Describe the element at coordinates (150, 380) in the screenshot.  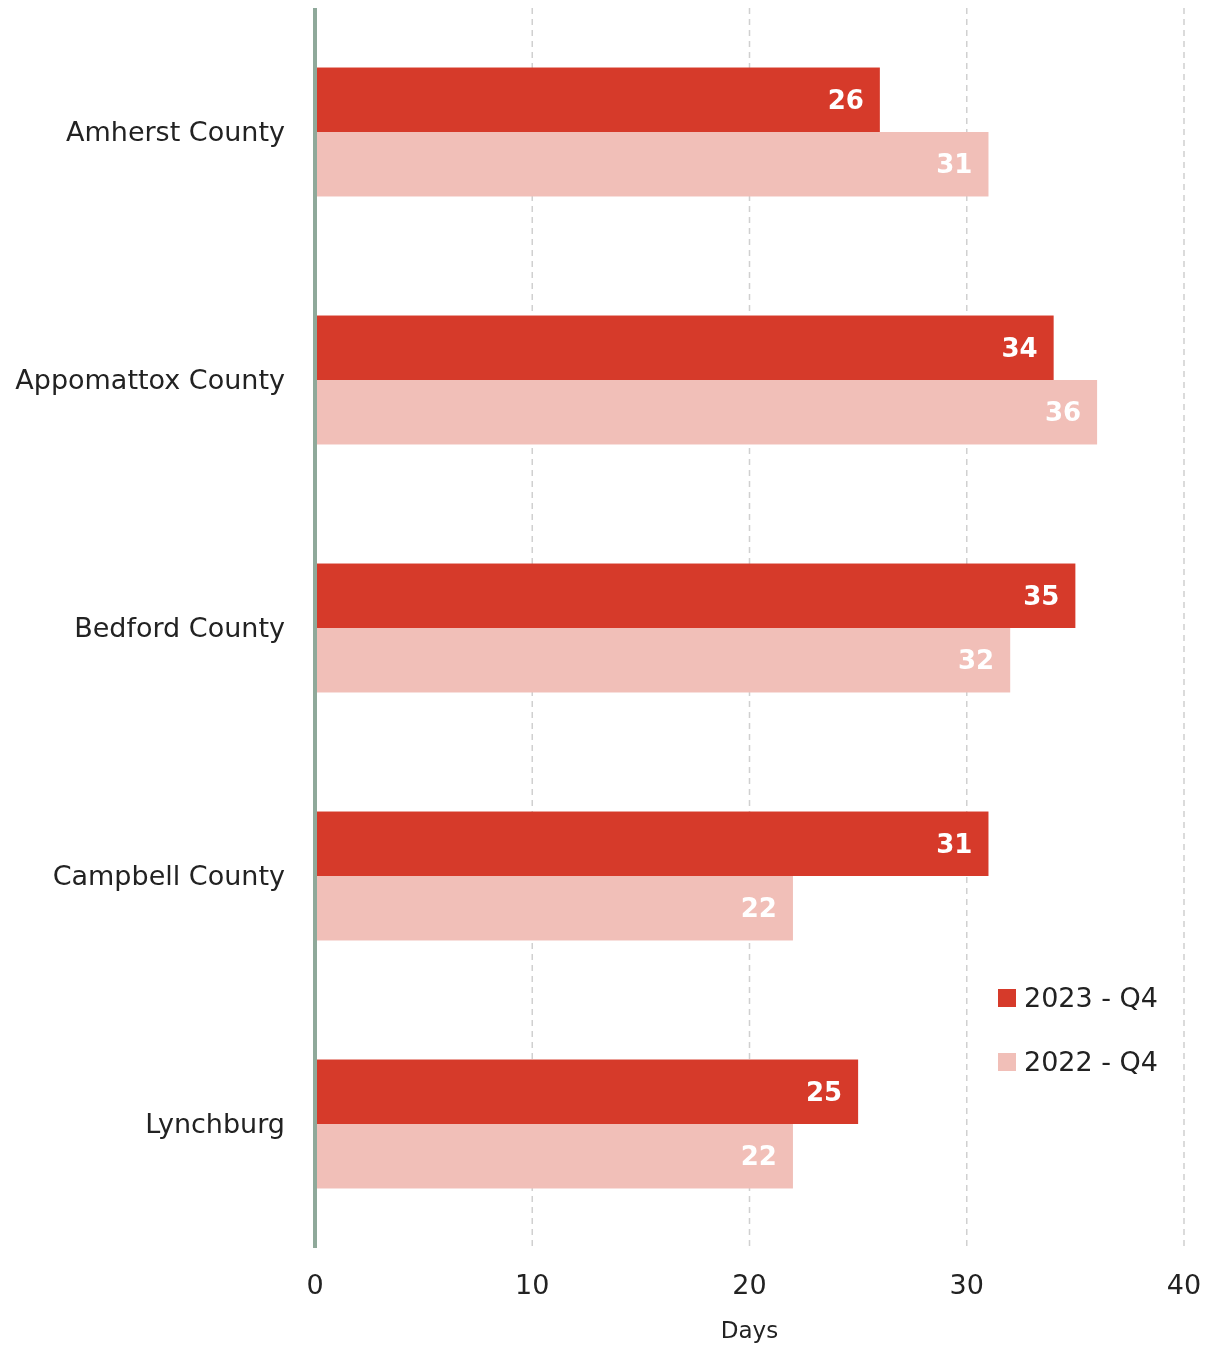
I see `y-tick-label: Appomattox County` at that location.